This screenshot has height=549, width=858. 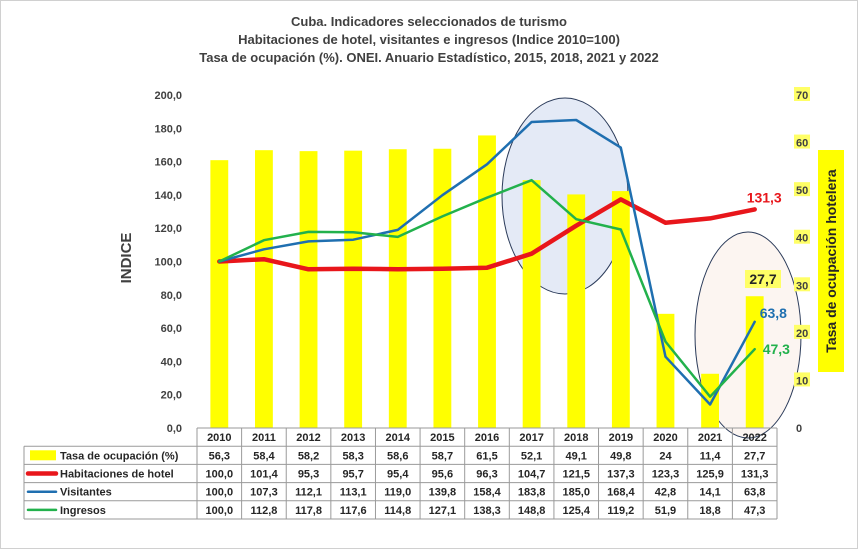 What do you see at coordinates (352, 456) in the screenshot?
I see `table-cell: 58,3` at bounding box center [352, 456].